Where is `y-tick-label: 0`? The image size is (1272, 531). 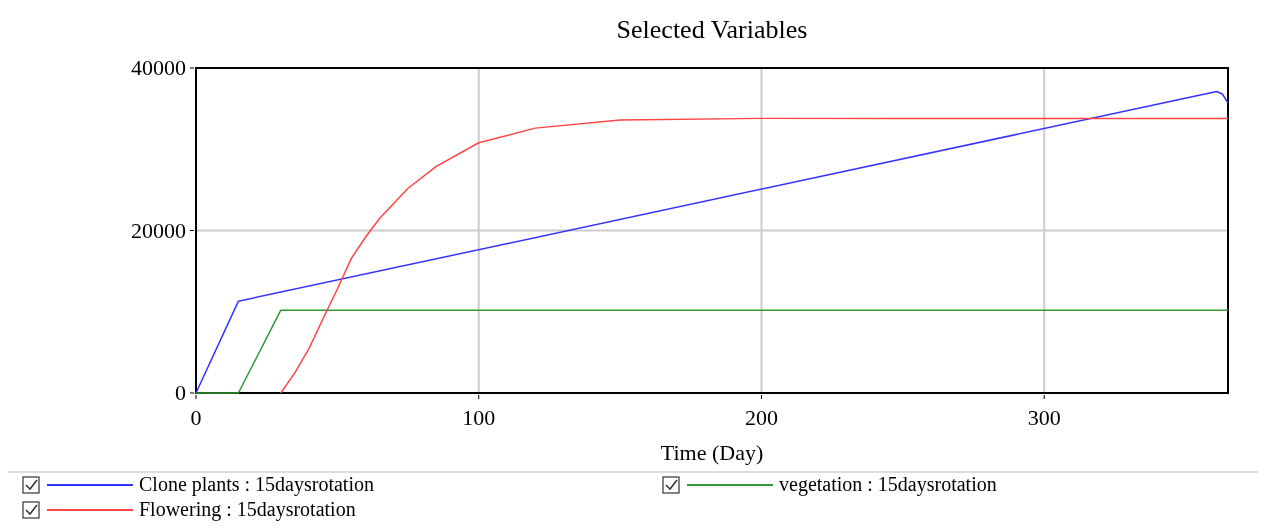 y-tick-label: 0 is located at coordinates (180, 392).